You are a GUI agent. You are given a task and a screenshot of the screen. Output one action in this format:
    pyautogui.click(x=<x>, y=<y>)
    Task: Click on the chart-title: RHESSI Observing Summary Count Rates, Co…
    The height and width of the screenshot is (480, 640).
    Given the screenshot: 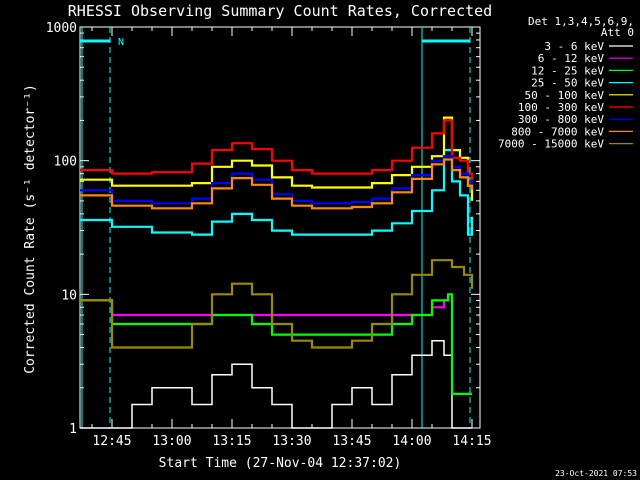 What is the action you would take?
    pyautogui.click(x=280, y=11)
    